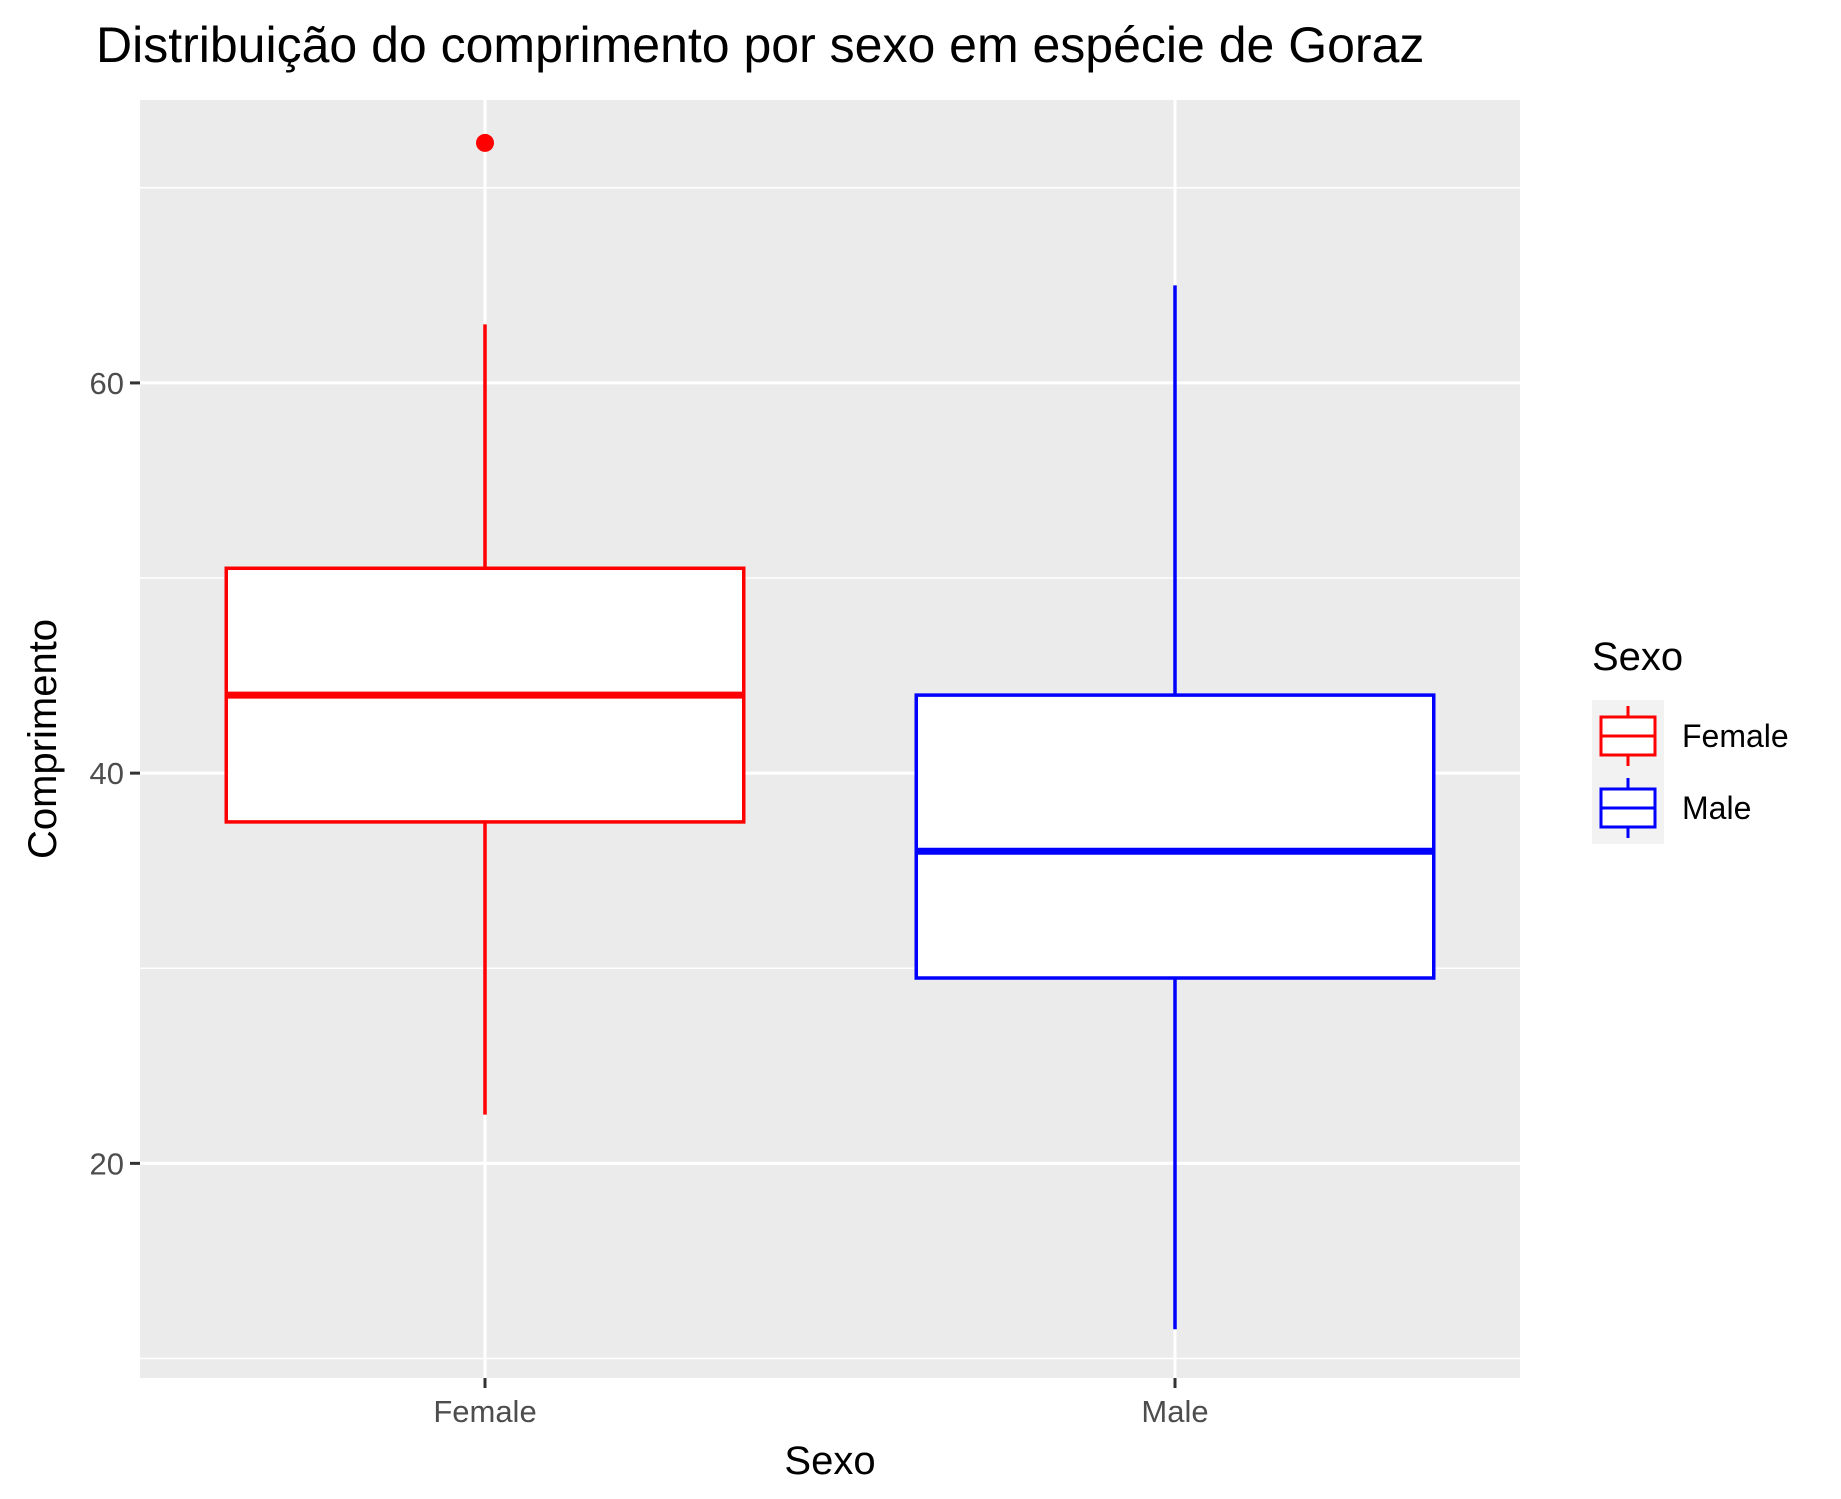 The width and height of the screenshot is (1841, 1499). Describe the element at coordinates (107, 1163) in the screenshot. I see `y-tick-label: 20` at that location.